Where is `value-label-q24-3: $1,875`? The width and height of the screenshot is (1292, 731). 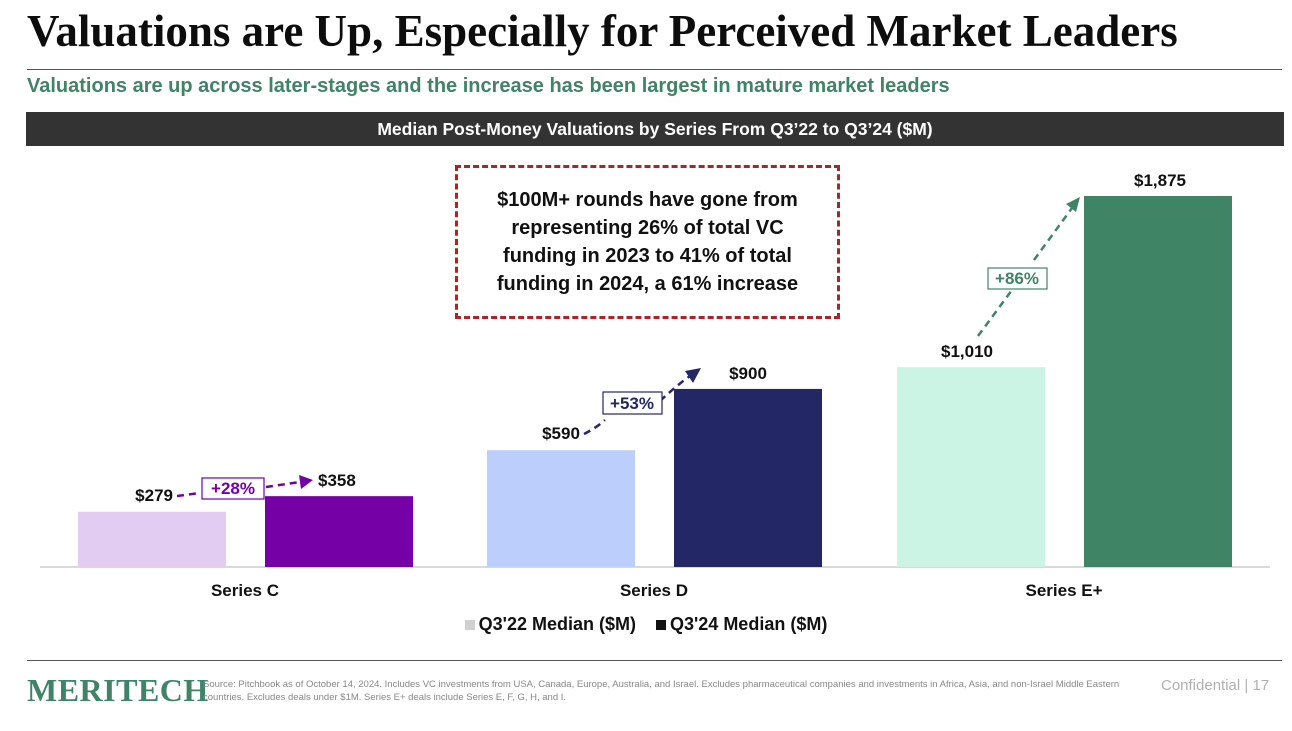 value-label-q24-3: $1,875 is located at coordinates (1160, 180).